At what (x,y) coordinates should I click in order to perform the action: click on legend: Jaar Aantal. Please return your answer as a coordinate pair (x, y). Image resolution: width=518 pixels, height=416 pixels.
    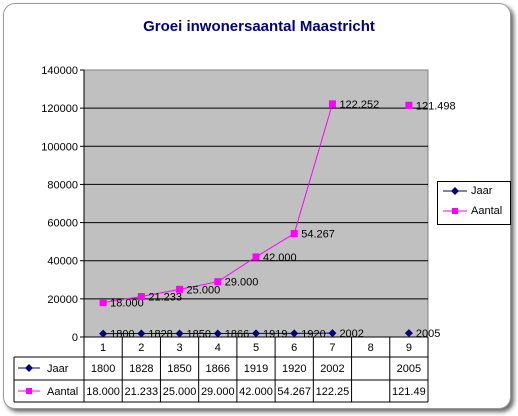
    Looking at the image, I should click on (474, 203).